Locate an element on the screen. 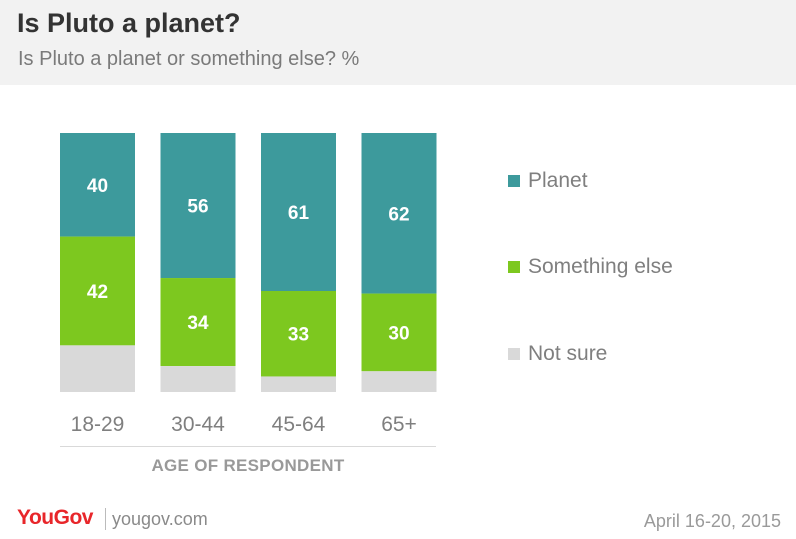  data-label-planet-65-: 62 is located at coordinates (398, 214).